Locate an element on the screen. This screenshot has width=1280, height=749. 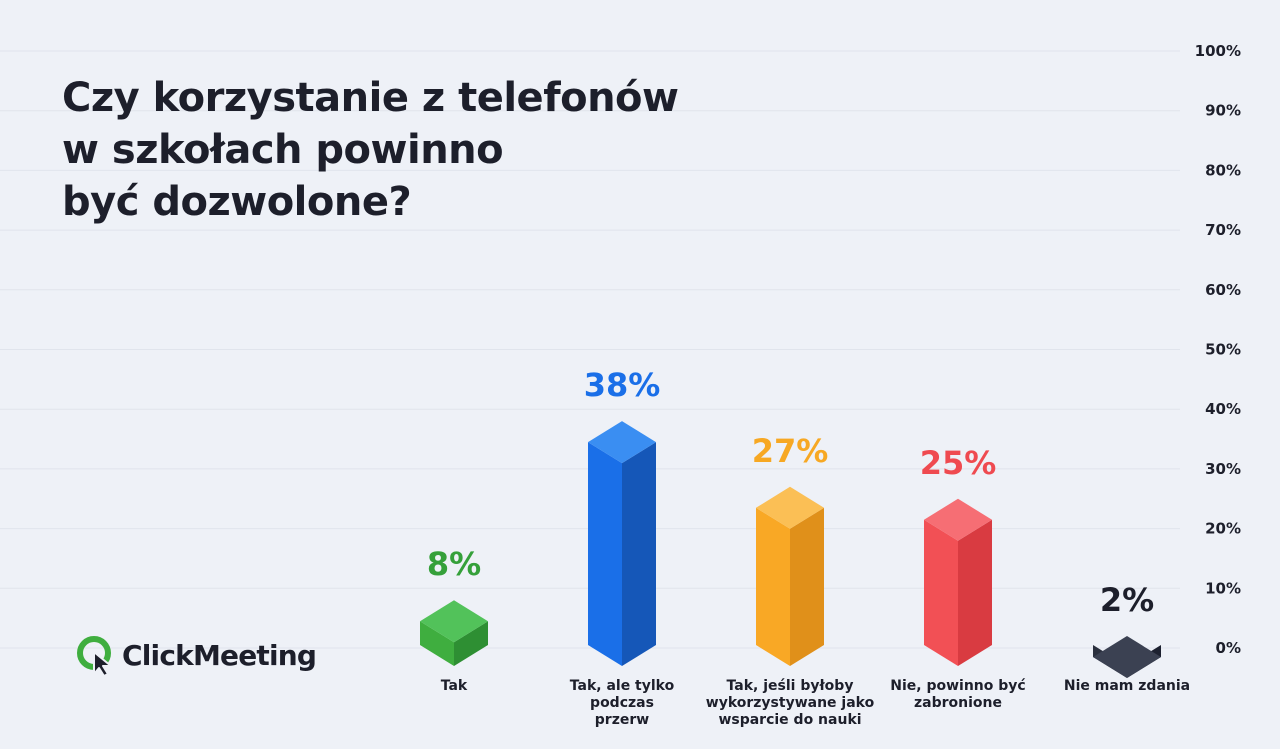
chart-title-line: Czy korzystanie z telefonów is located at coordinates (370, 98).